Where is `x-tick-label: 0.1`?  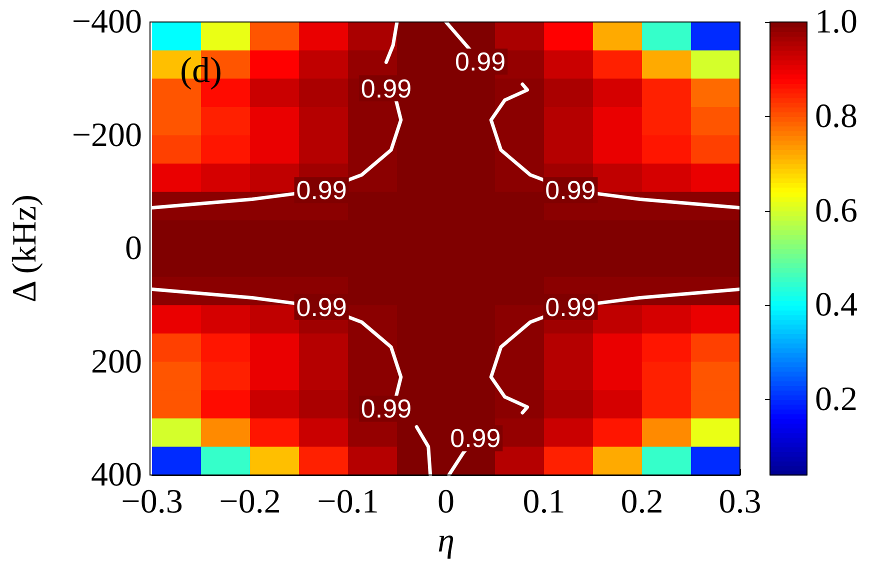
x-tick-label: 0.1 is located at coordinates (544, 502).